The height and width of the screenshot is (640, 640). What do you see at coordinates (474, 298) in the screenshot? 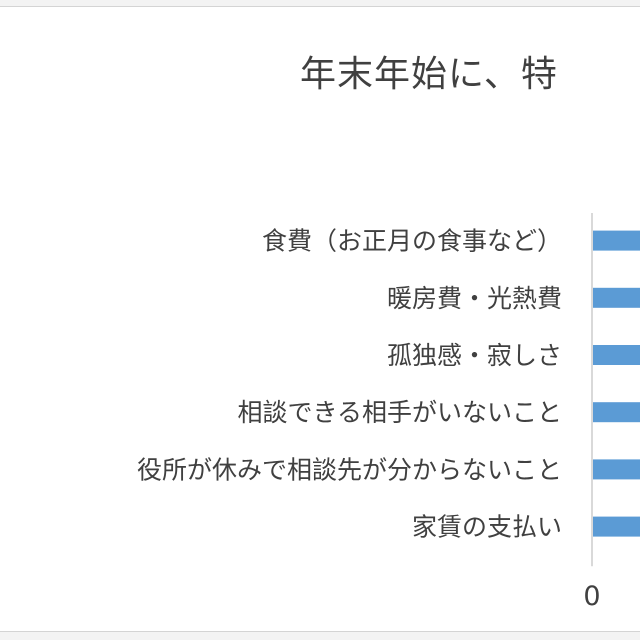
I see `category-label: 暖房費・光熱費` at bounding box center [474, 298].